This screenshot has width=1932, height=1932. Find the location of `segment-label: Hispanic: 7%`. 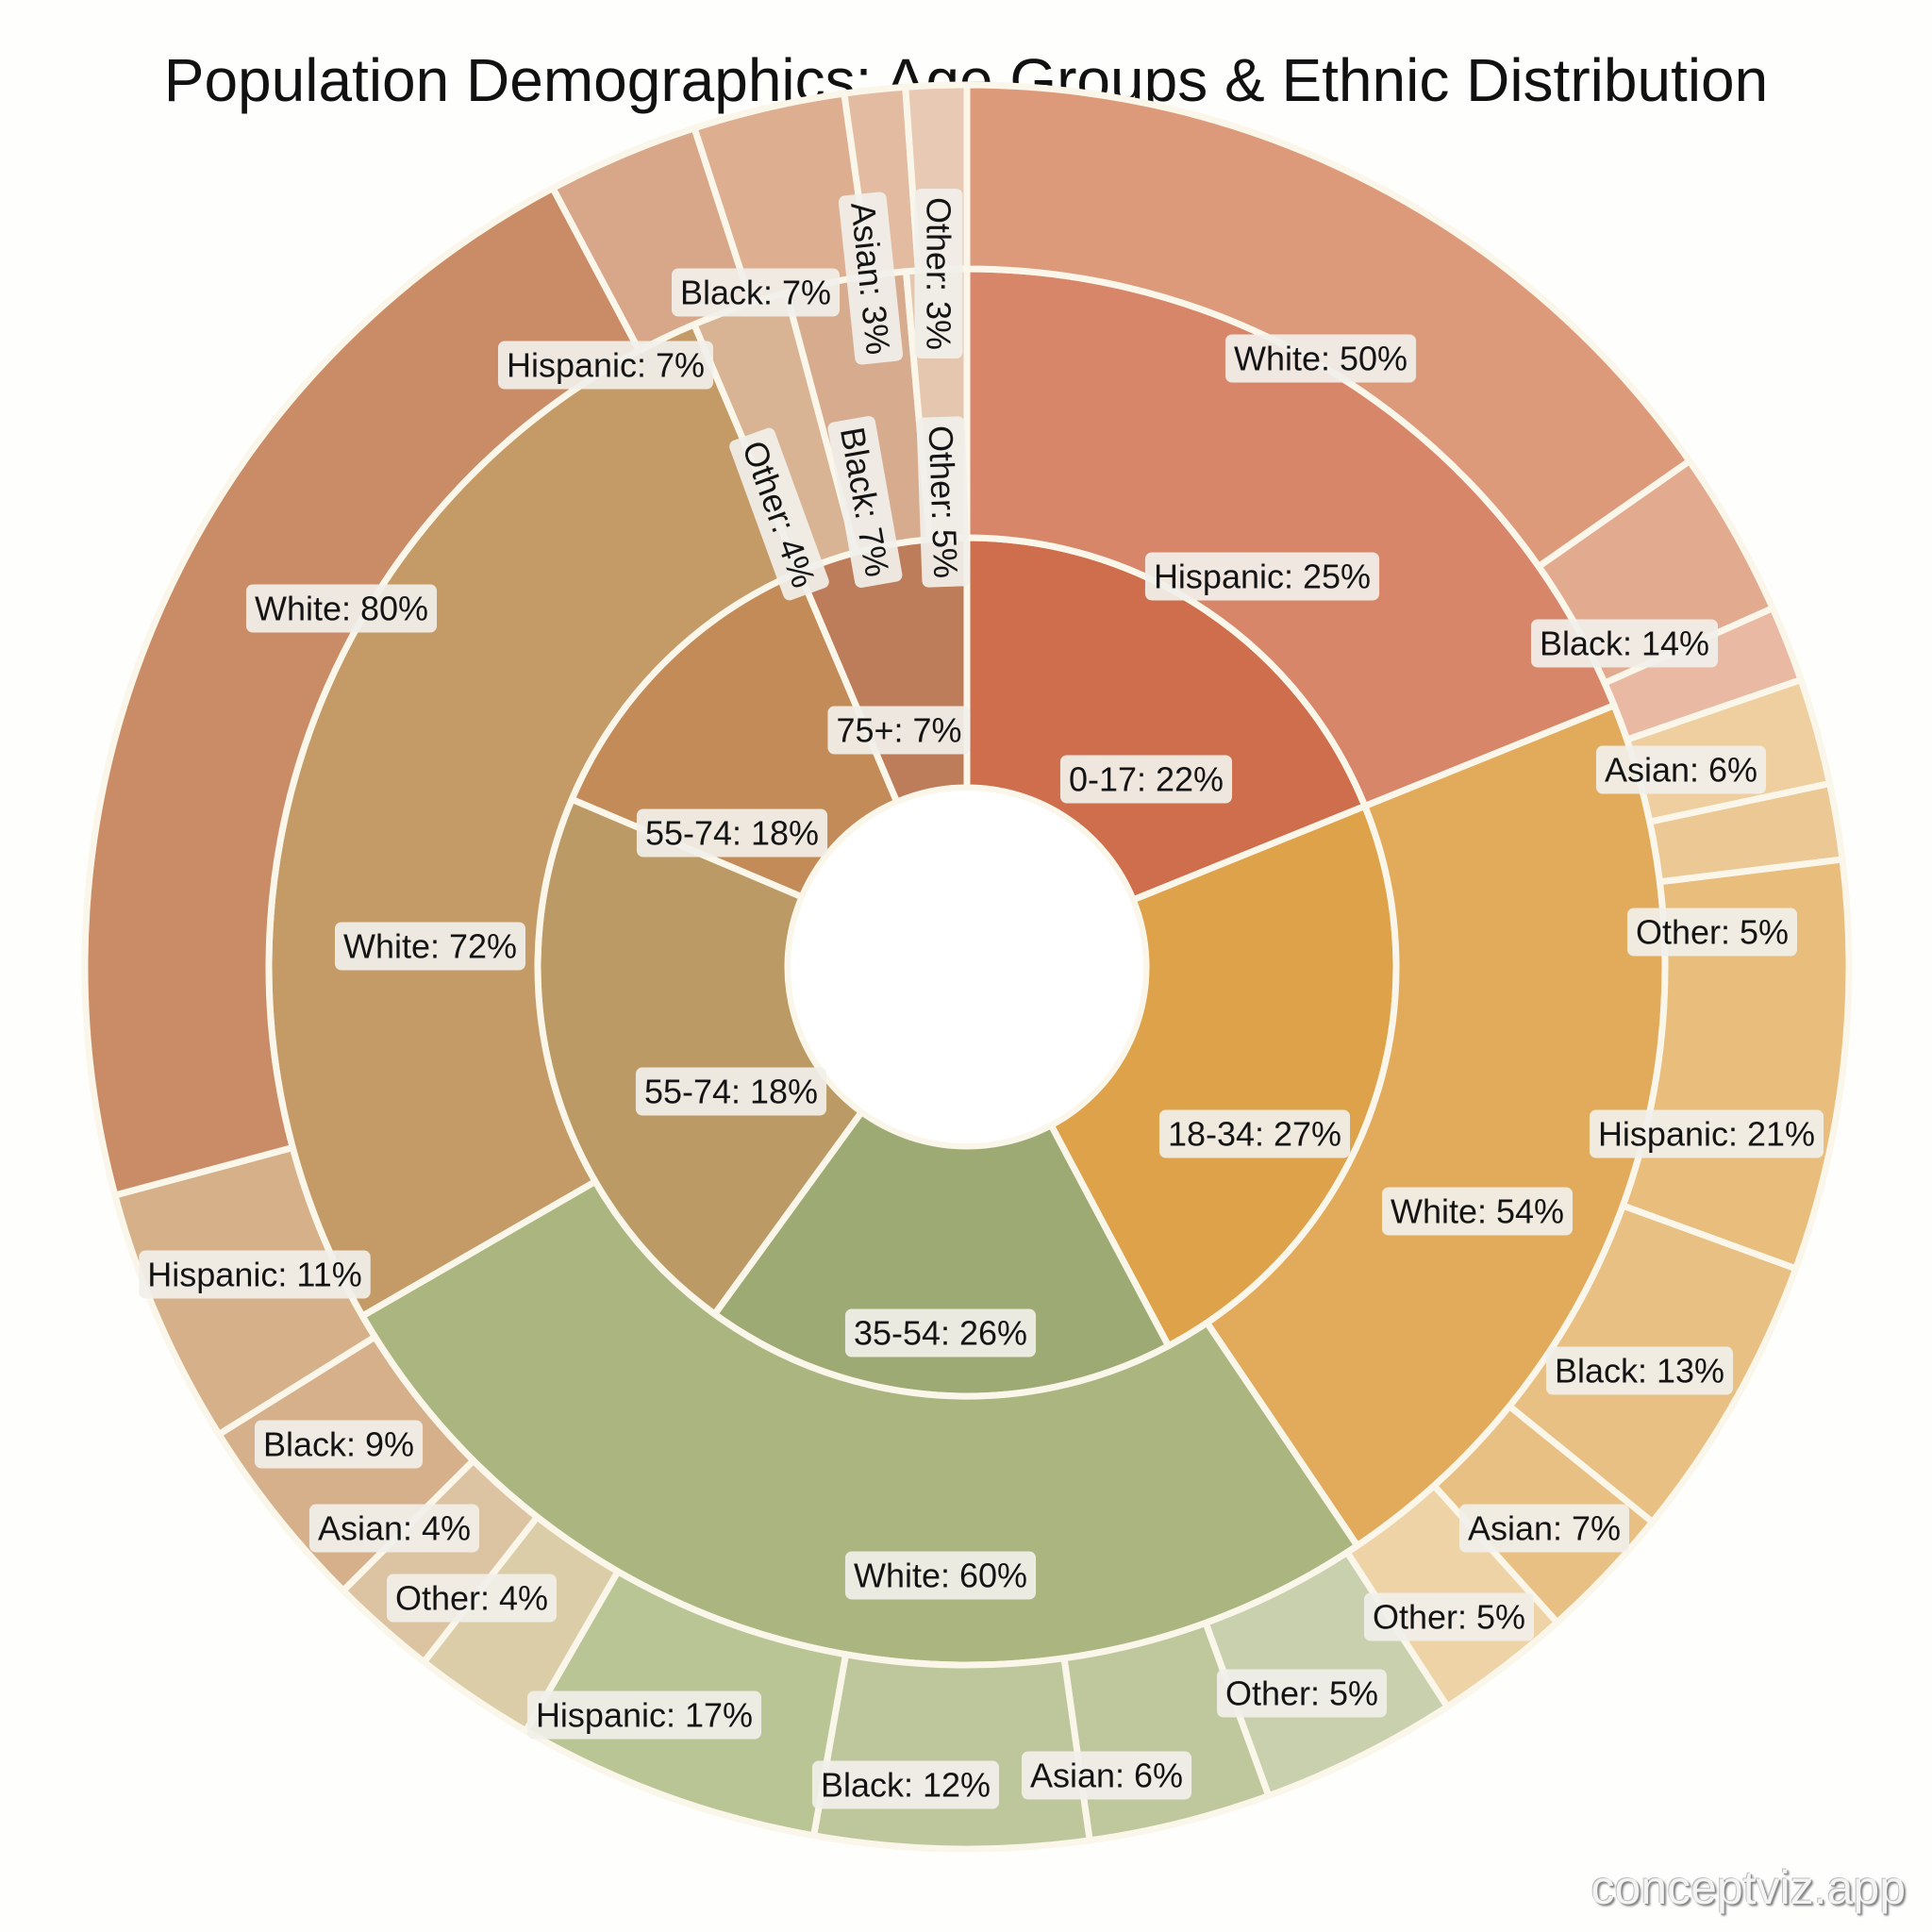

segment-label: Hispanic: 7% is located at coordinates (605, 366).